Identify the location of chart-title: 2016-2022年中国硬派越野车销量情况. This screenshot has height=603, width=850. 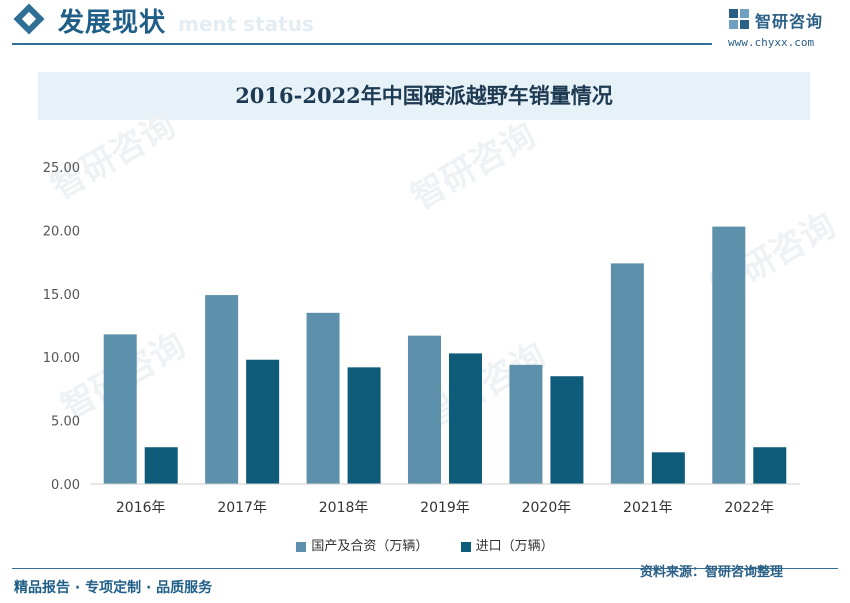
(424, 95).